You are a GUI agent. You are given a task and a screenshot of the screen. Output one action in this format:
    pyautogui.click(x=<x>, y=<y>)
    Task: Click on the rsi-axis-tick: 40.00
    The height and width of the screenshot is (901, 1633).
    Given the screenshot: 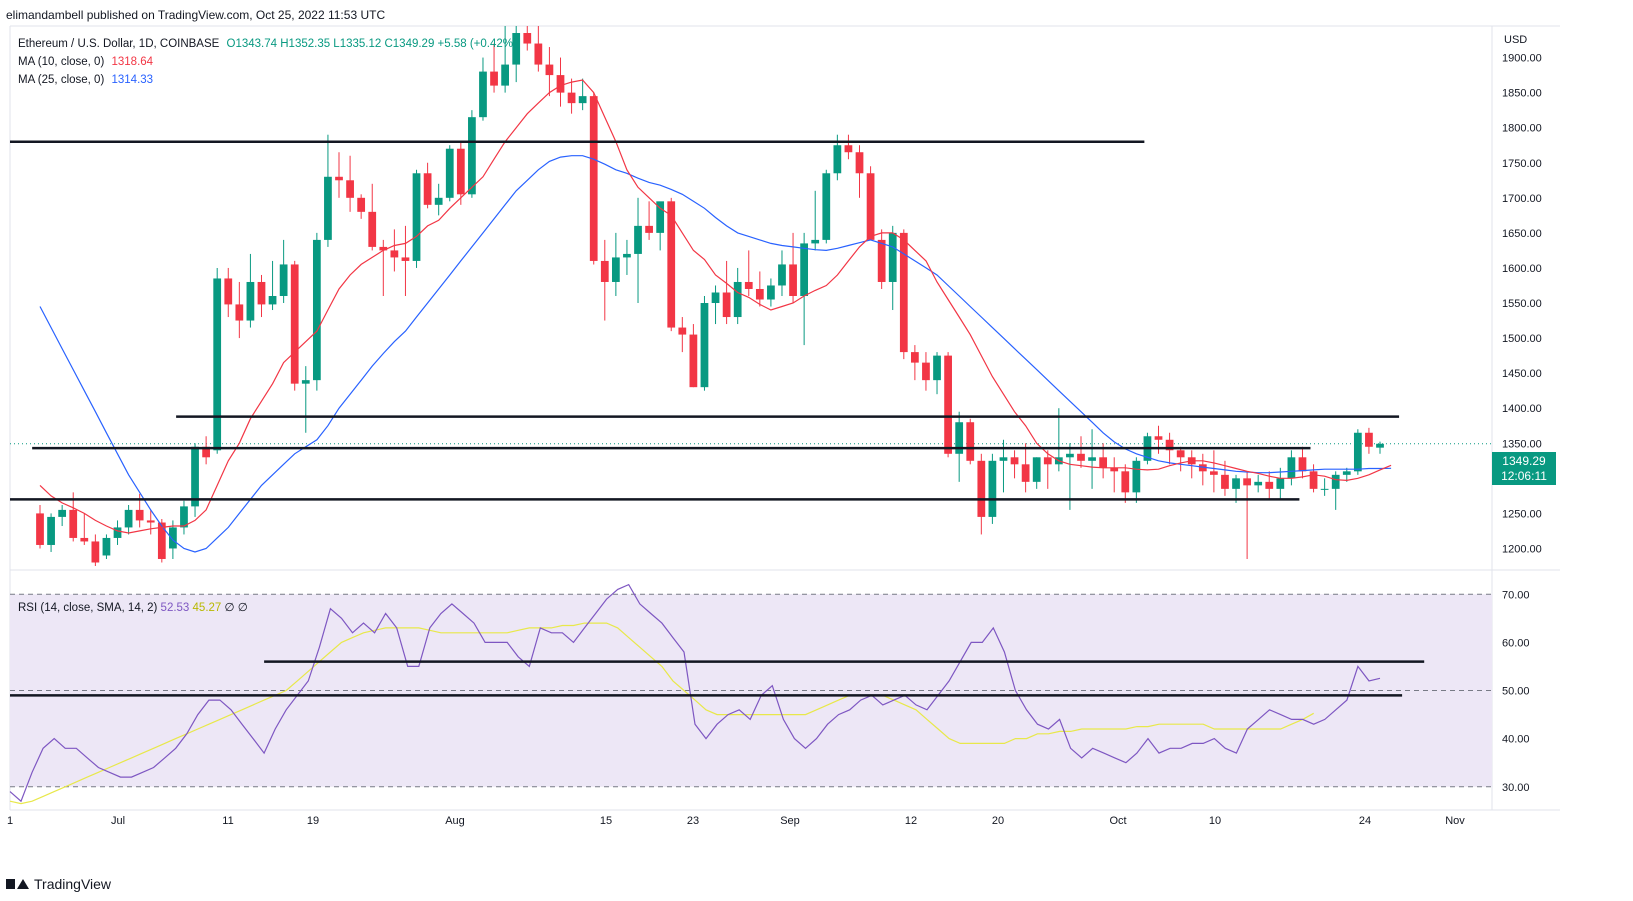 What is the action you would take?
    pyautogui.click(x=1516, y=740)
    